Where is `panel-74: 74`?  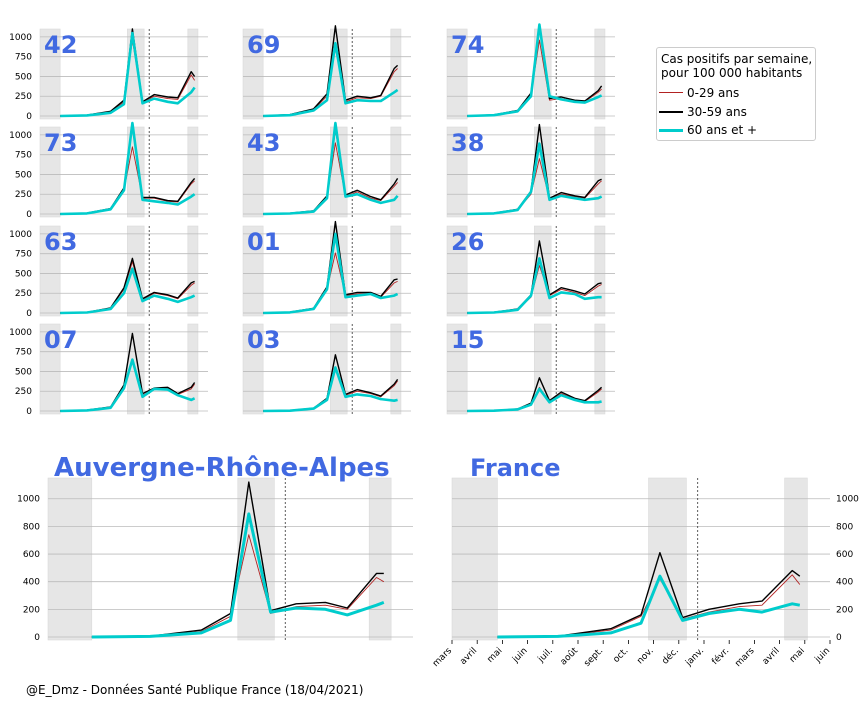 panel-74: 74 is located at coordinates (530, 71).